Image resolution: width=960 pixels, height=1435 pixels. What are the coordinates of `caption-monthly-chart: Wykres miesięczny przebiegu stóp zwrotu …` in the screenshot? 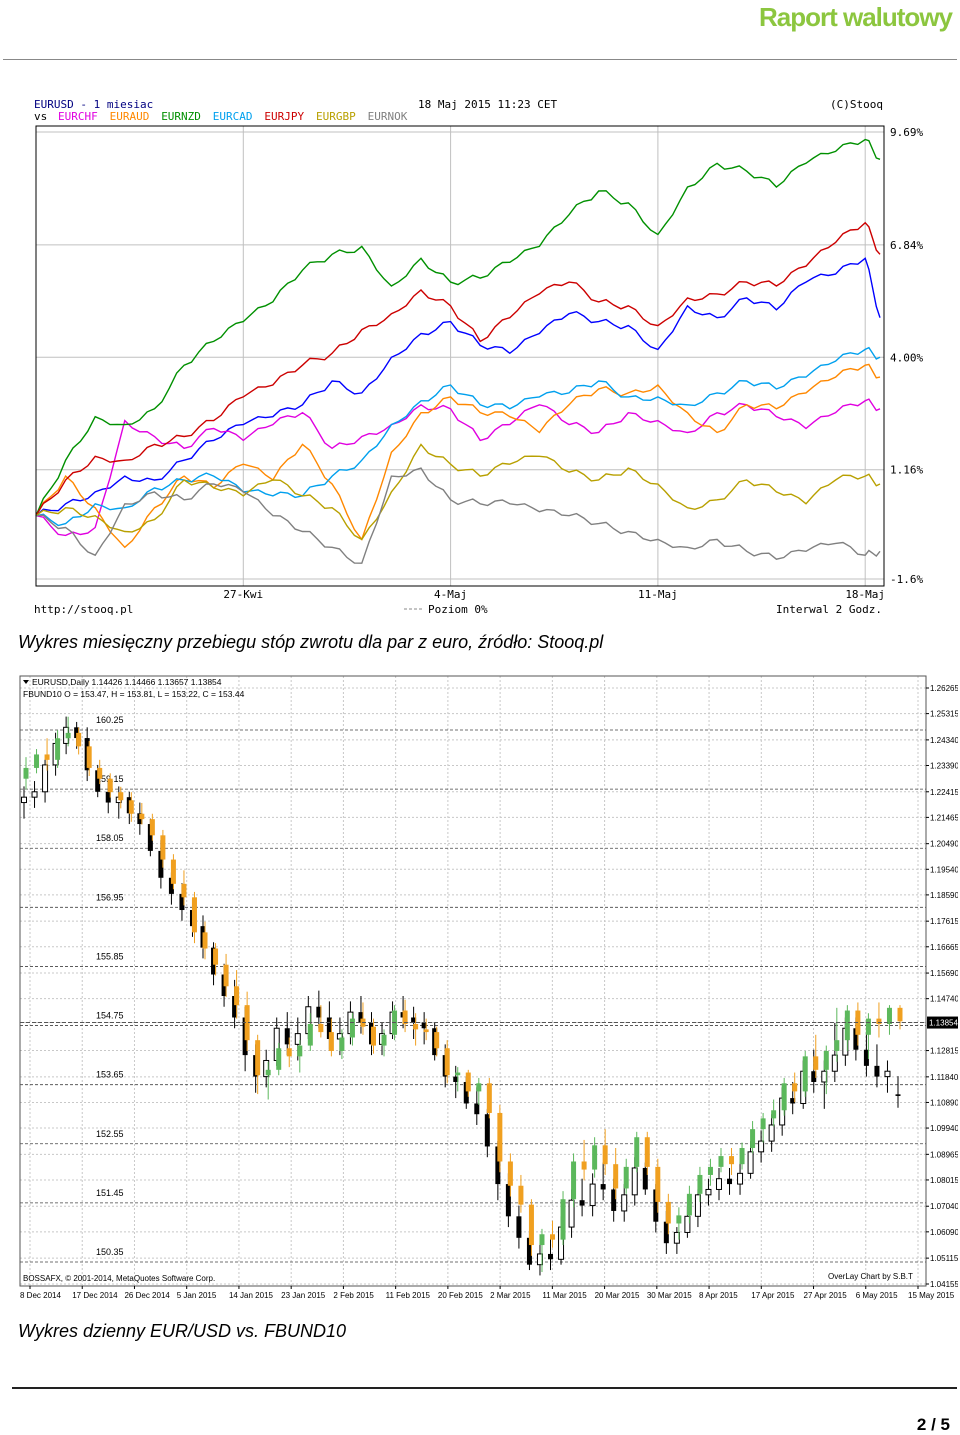 It's located at (311, 642).